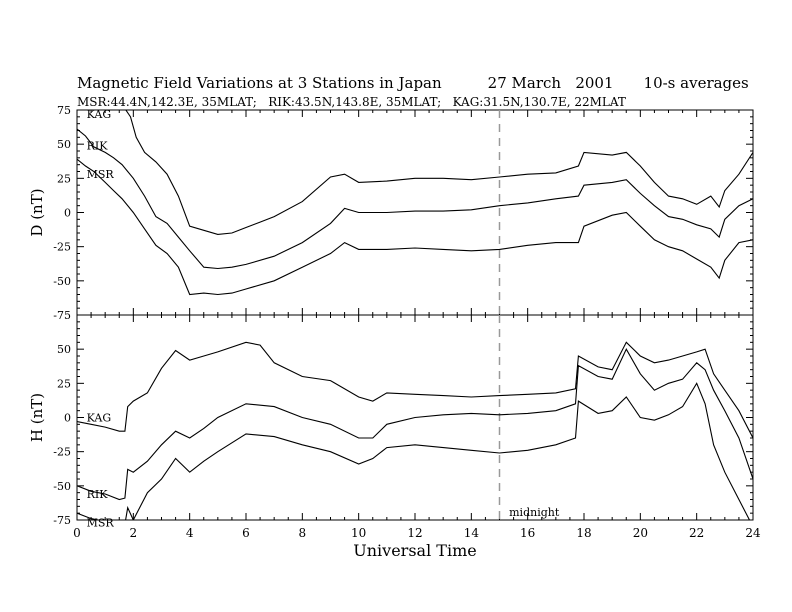 This screenshot has height=612, width=792. What do you see at coordinates (303, 533) in the screenshot?
I see `bottom-xtick-label: 8` at bounding box center [303, 533].